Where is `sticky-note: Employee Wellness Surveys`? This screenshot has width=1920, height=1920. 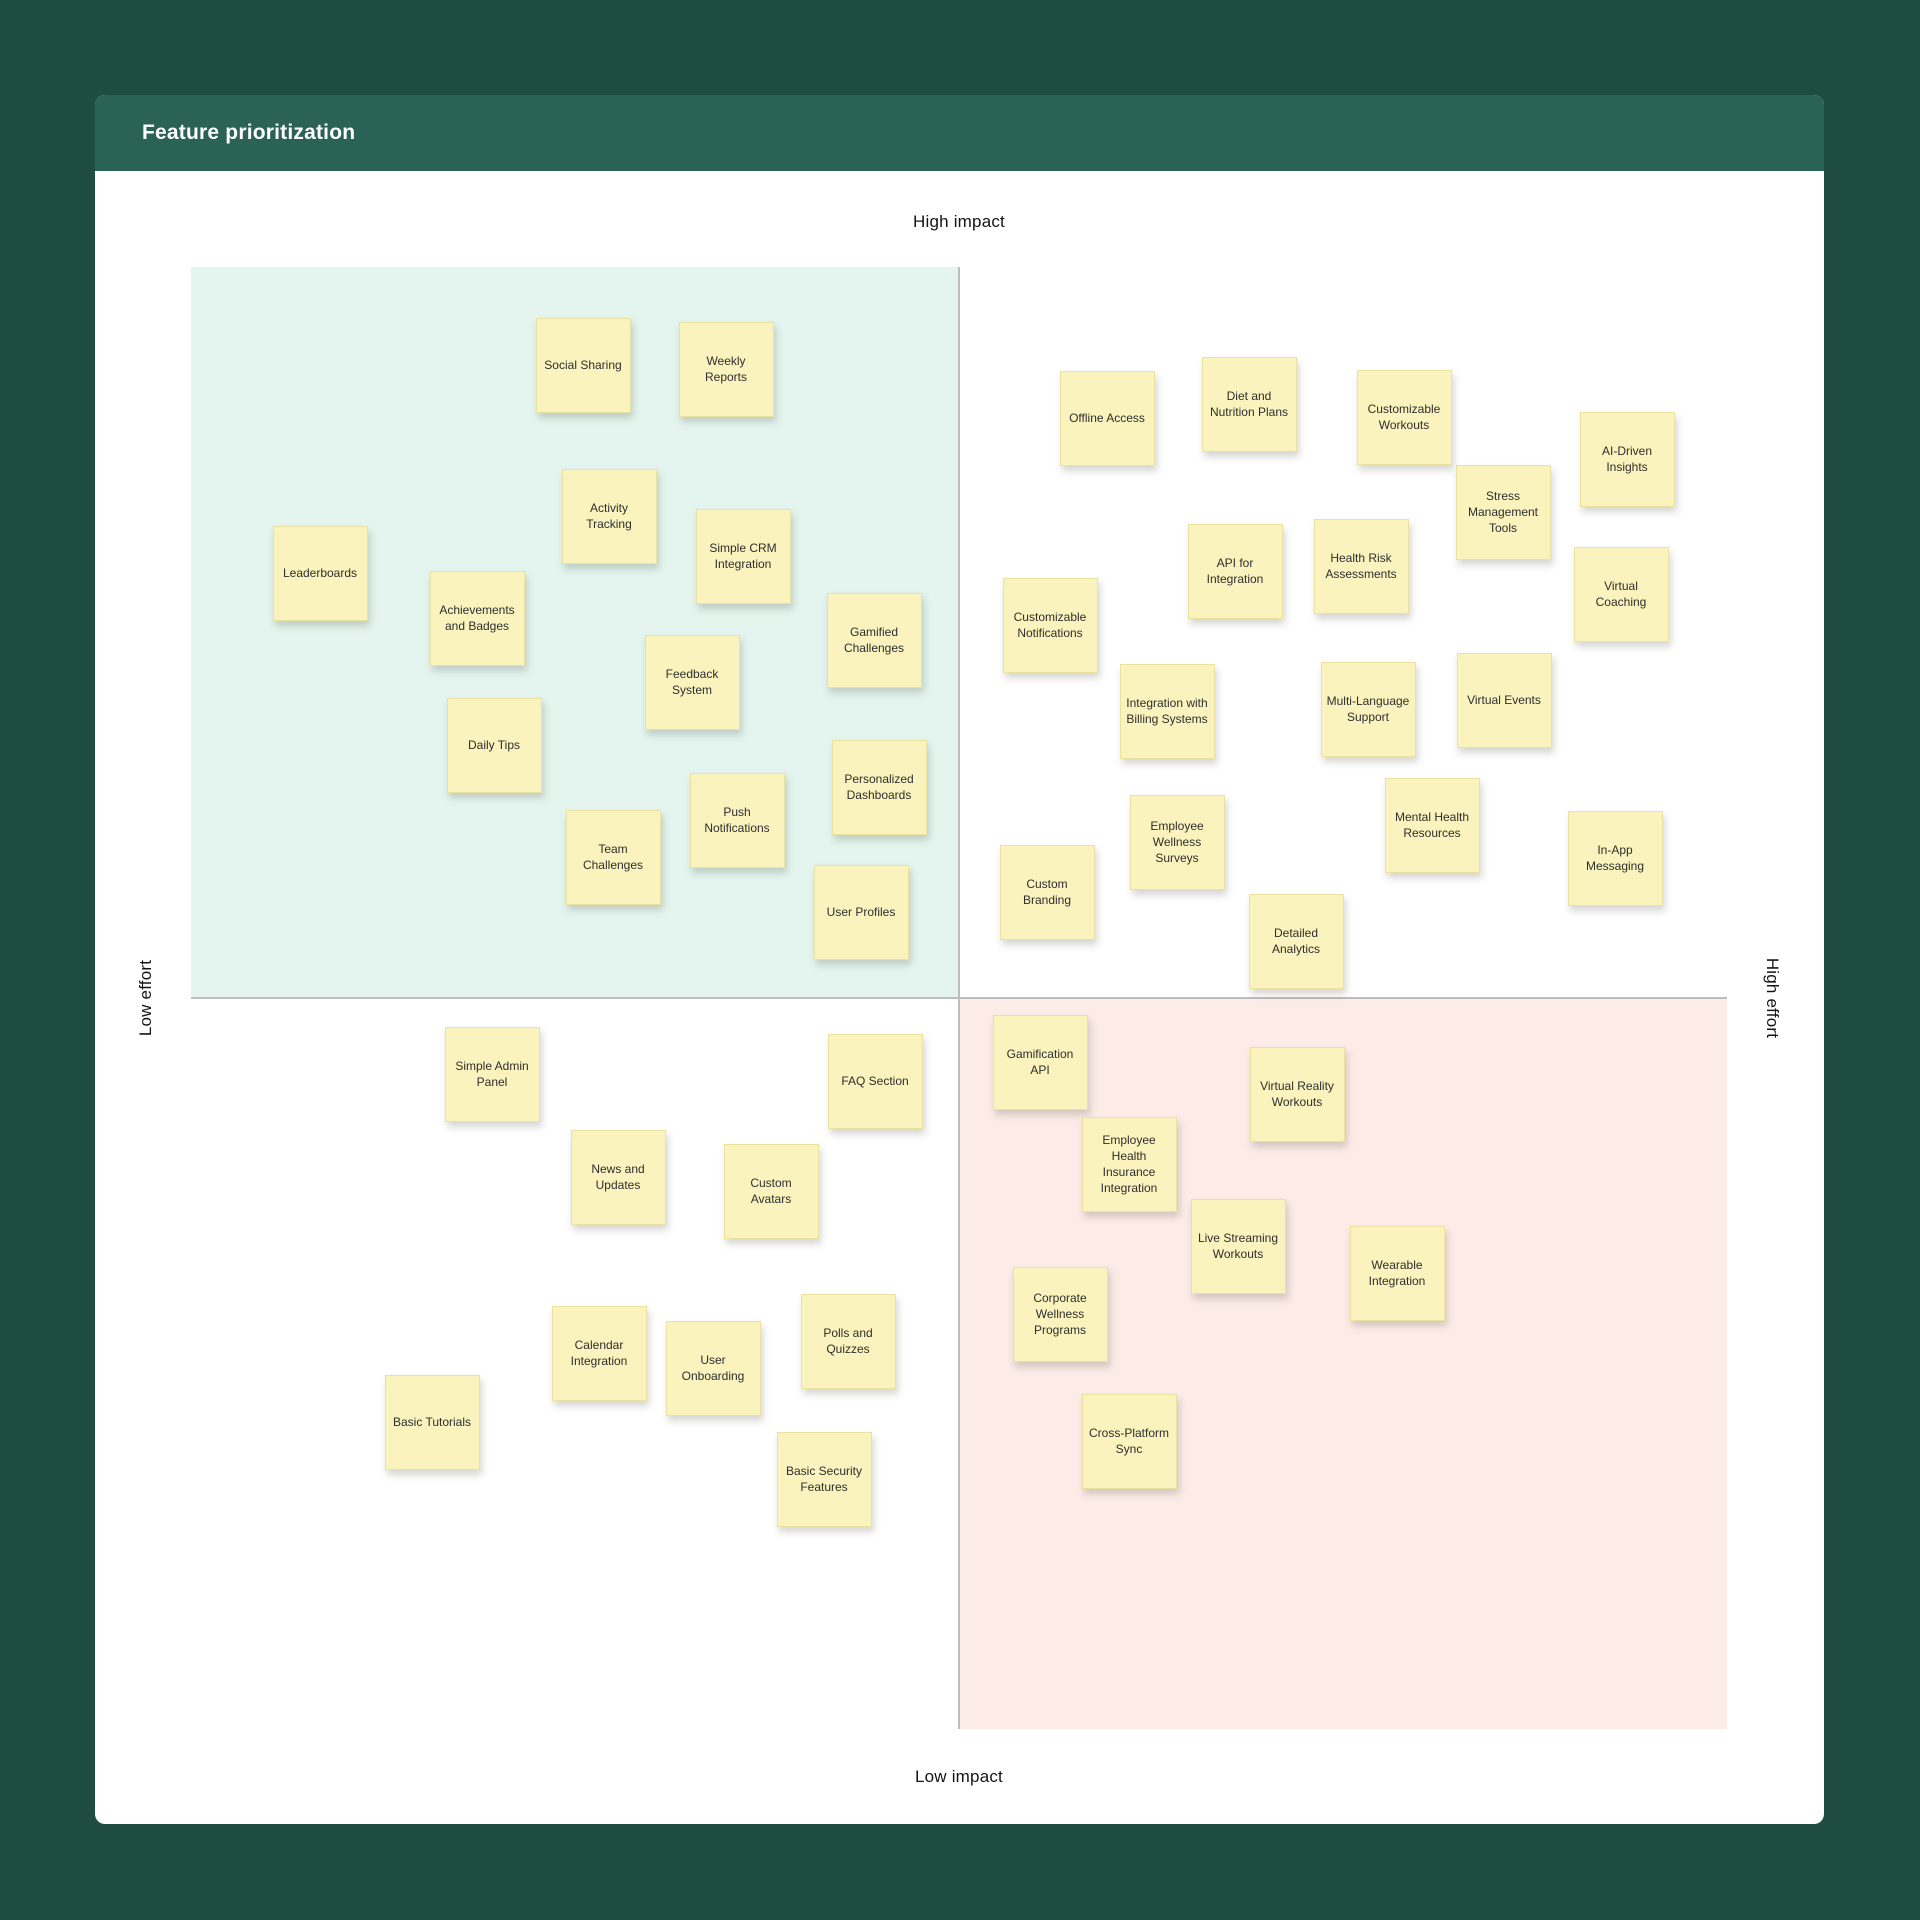
sticky-note: Employee Wellness Surveys is located at coordinates (1177, 842).